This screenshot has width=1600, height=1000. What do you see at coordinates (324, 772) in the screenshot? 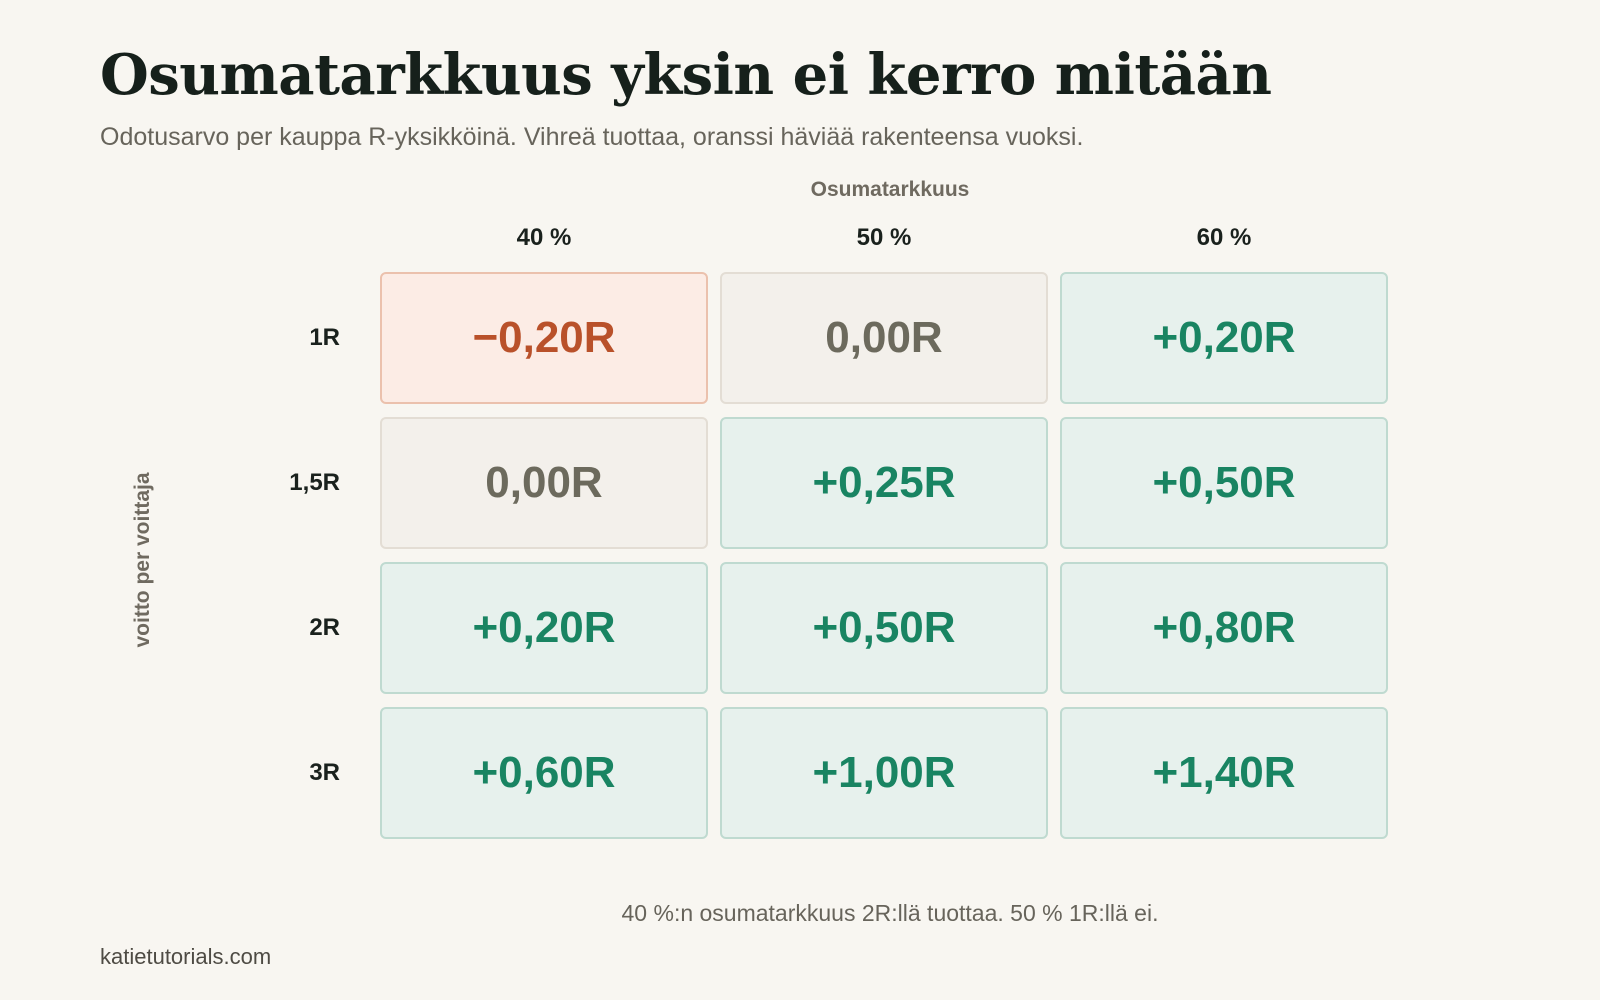
I see `row-header: 3R` at bounding box center [324, 772].